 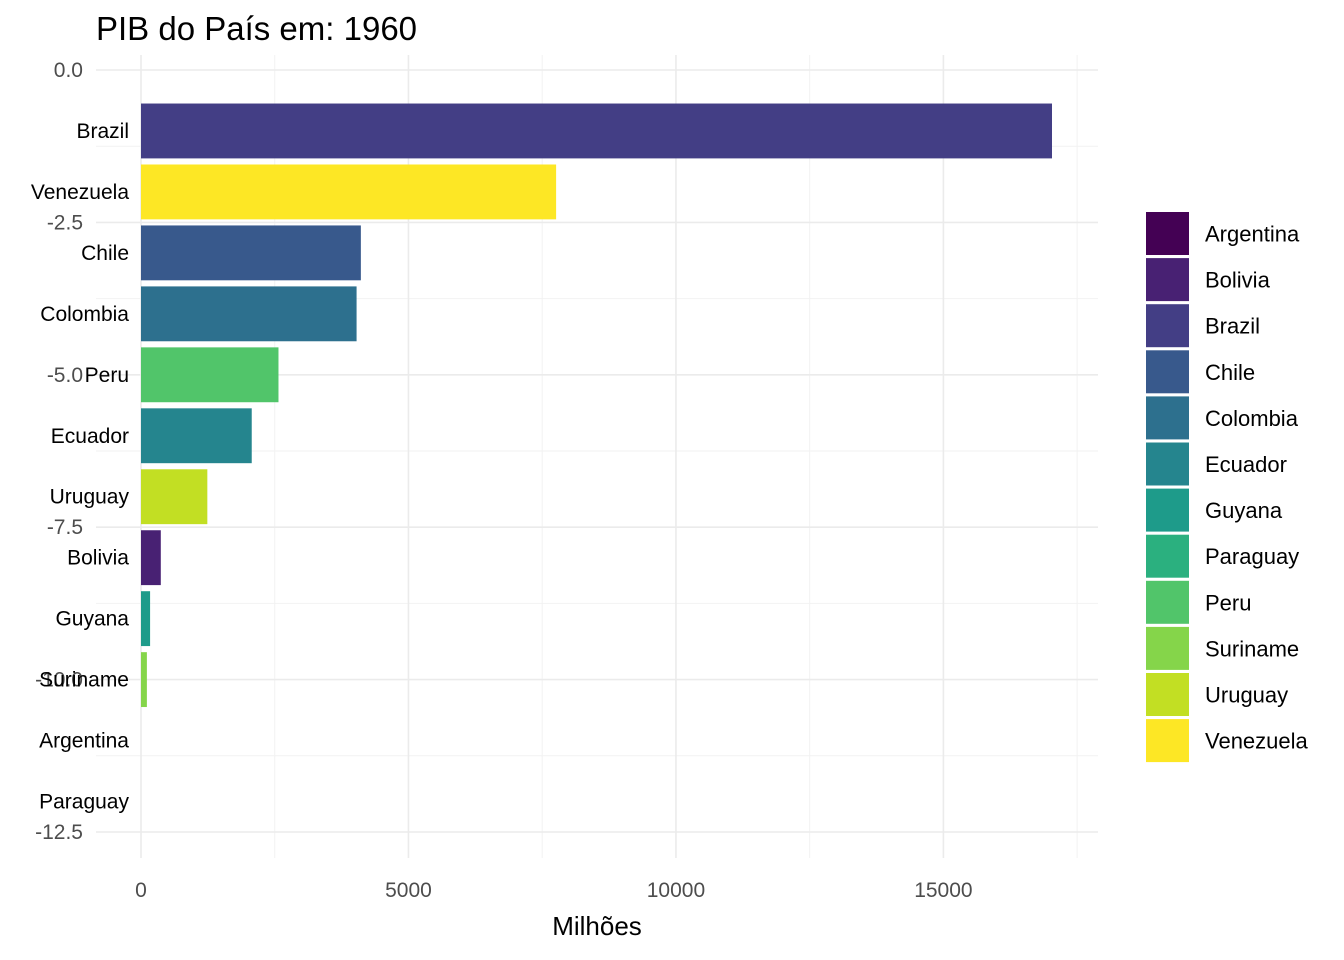 I want to click on bar-bolivia, so click(x=151, y=558).